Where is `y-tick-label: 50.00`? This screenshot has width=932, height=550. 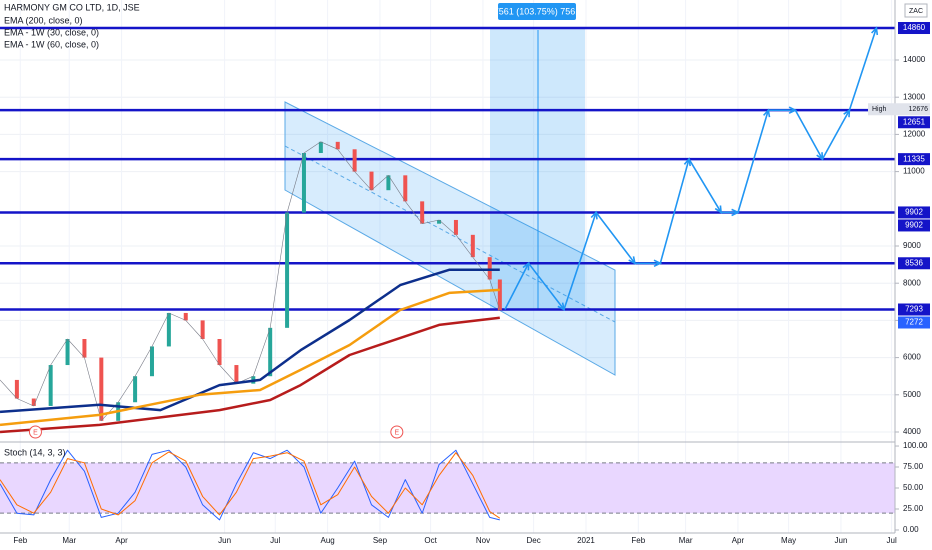 y-tick-label: 50.00 is located at coordinates (913, 487).